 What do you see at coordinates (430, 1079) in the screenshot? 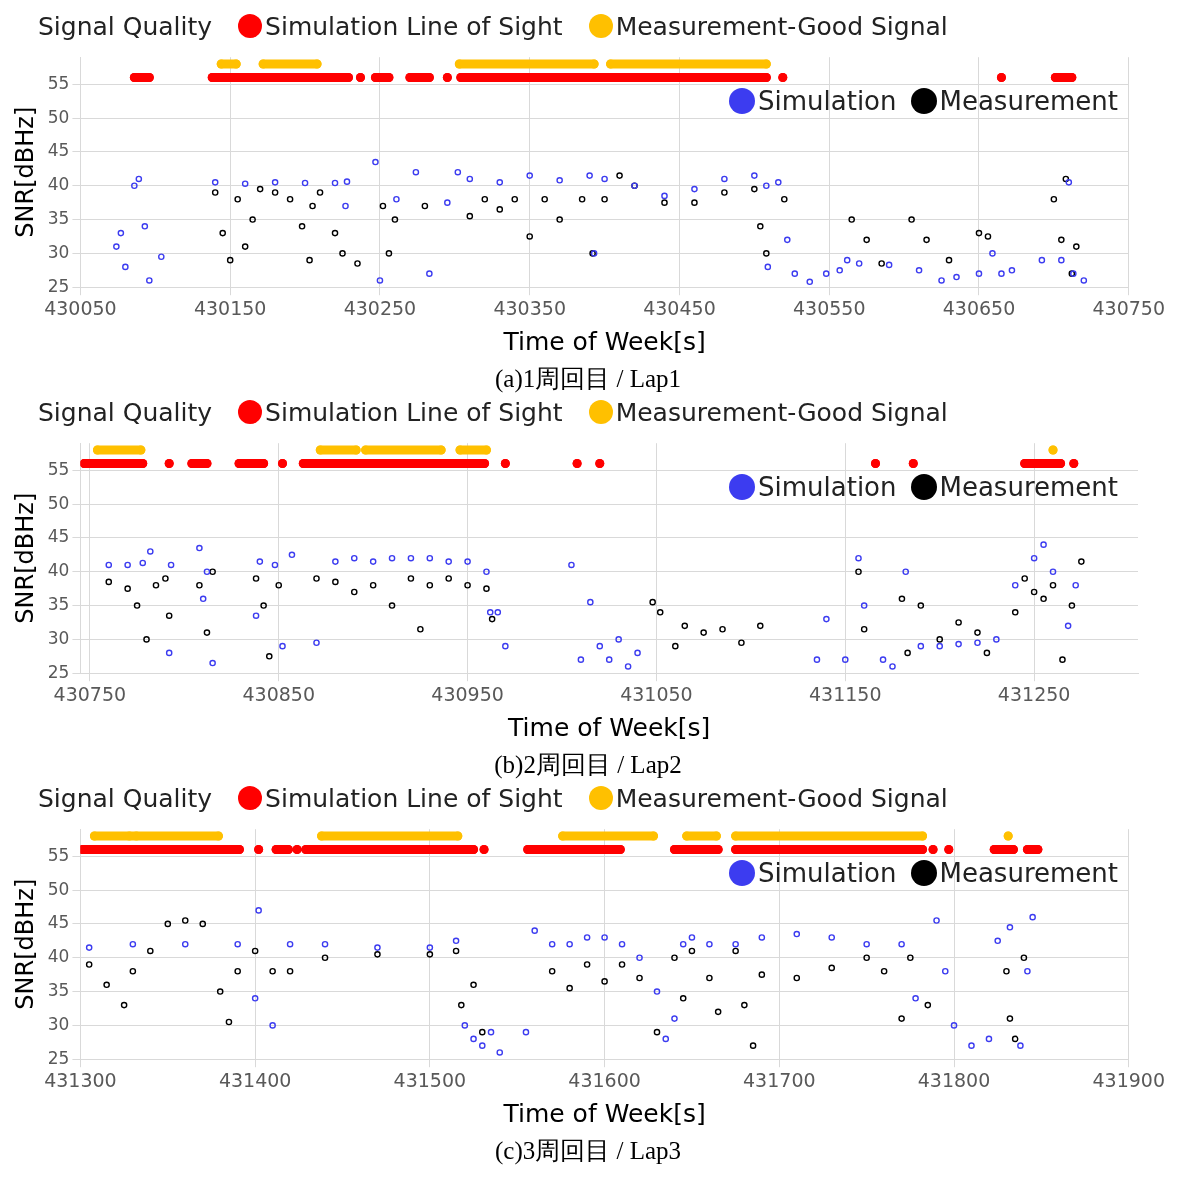
I see `x-tick-label: 431500` at bounding box center [430, 1079].